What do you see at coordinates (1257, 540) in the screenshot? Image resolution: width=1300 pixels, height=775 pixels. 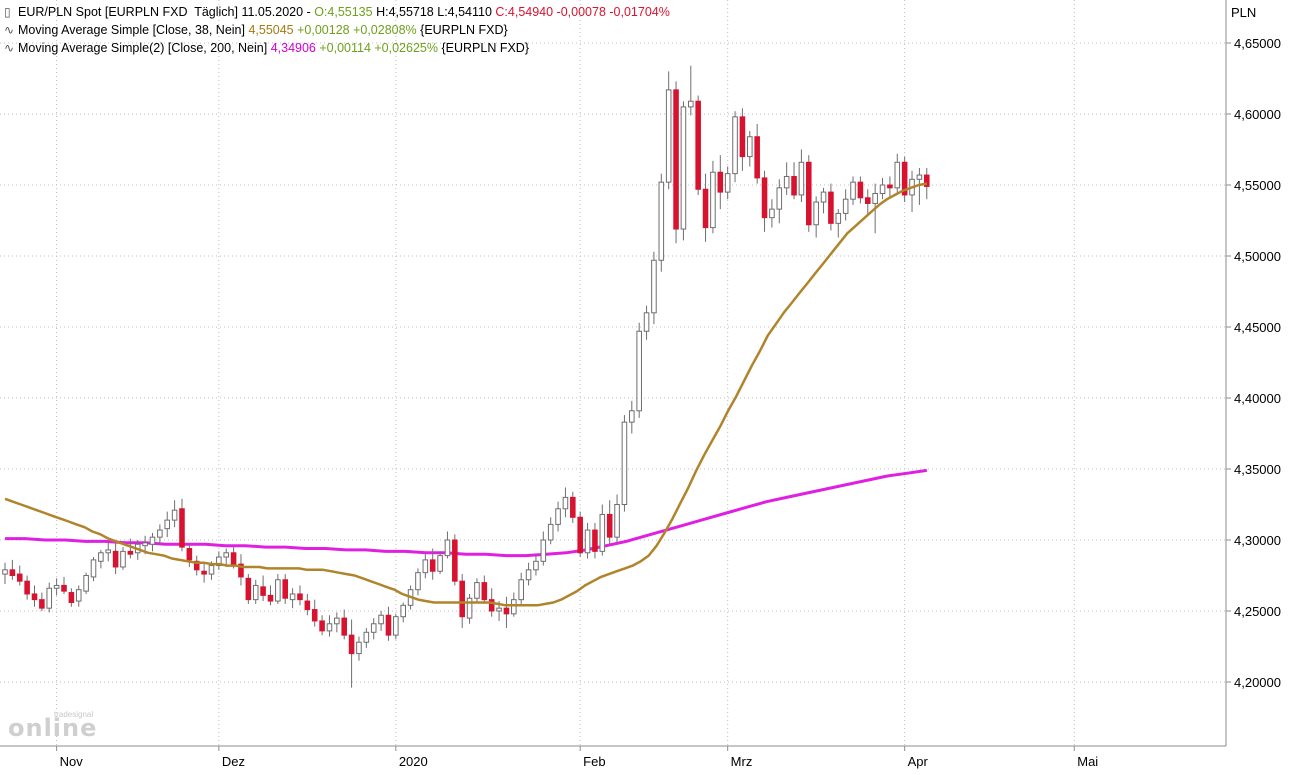 I see `y-tick-label: 4,30000` at bounding box center [1257, 540].